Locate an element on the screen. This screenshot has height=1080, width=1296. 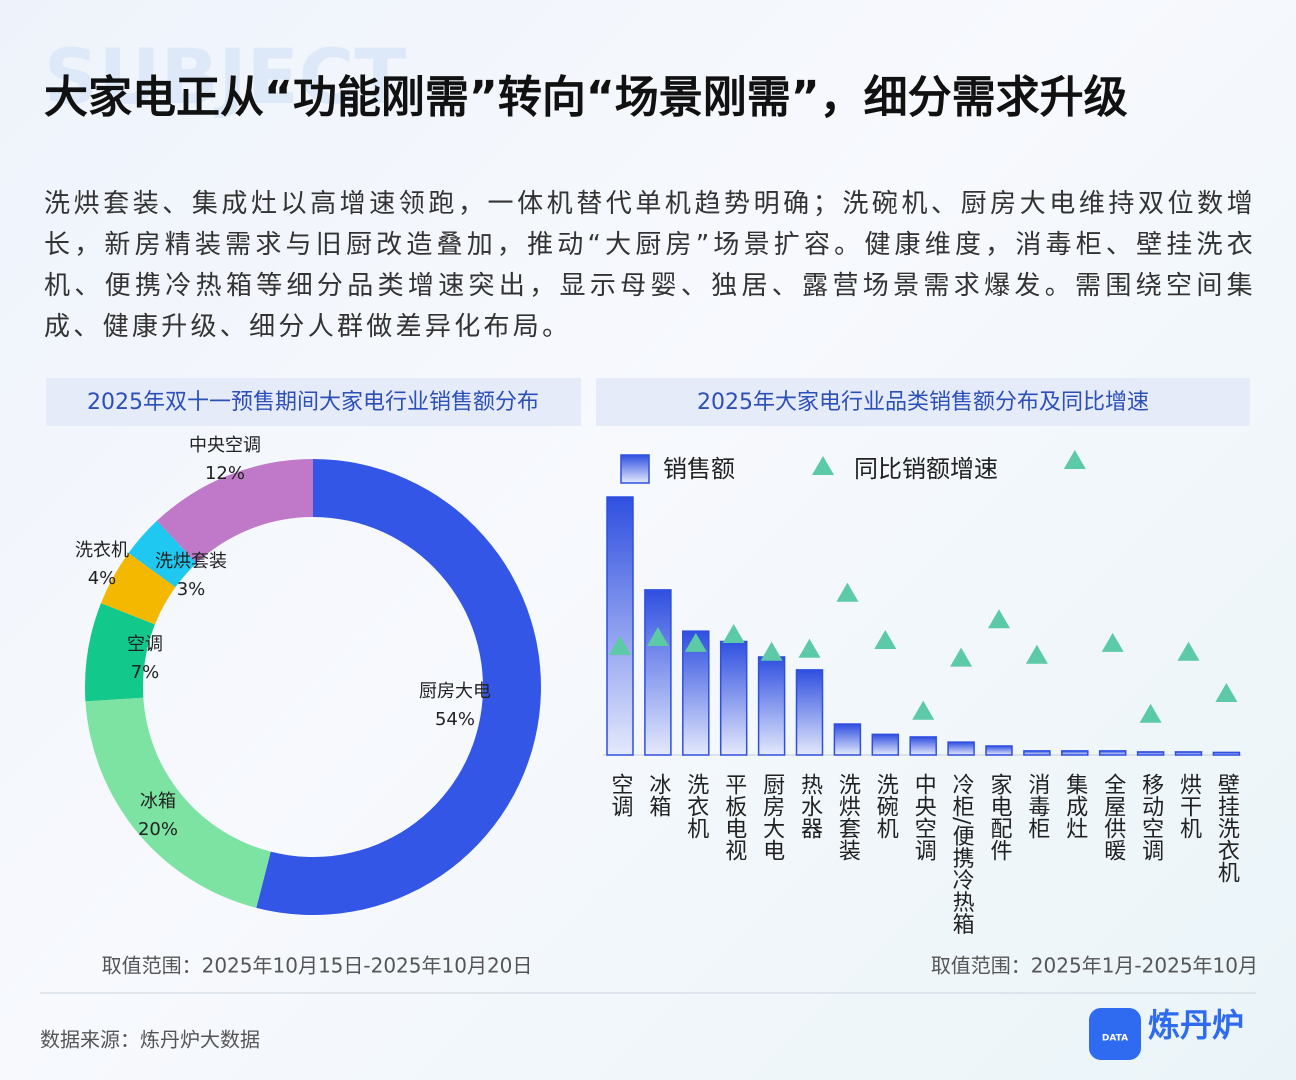
slice-value: 4% is located at coordinates (102, 578).